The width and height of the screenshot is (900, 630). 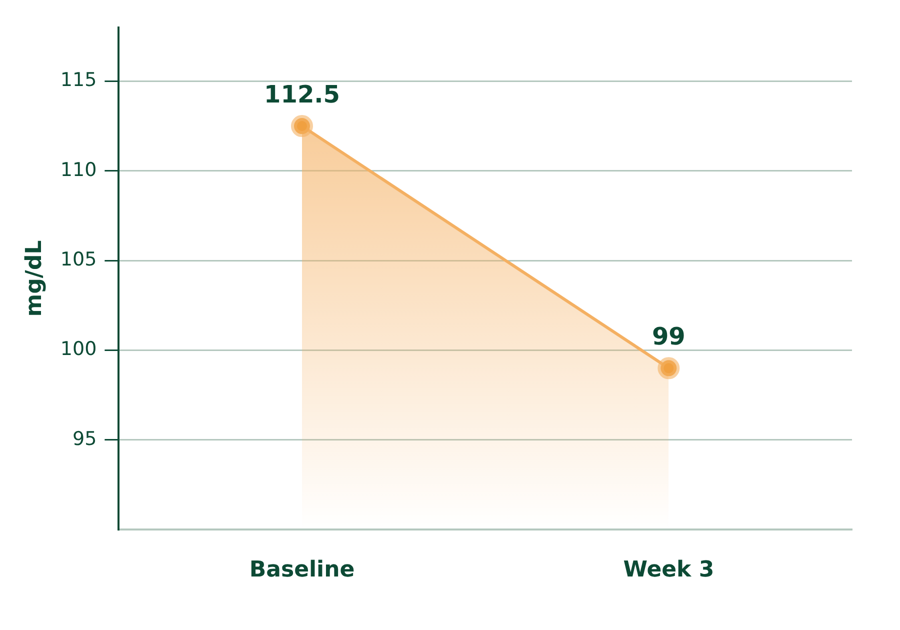 What do you see at coordinates (34, 278) in the screenshot?
I see `y-axis-title: mg/dL` at bounding box center [34, 278].